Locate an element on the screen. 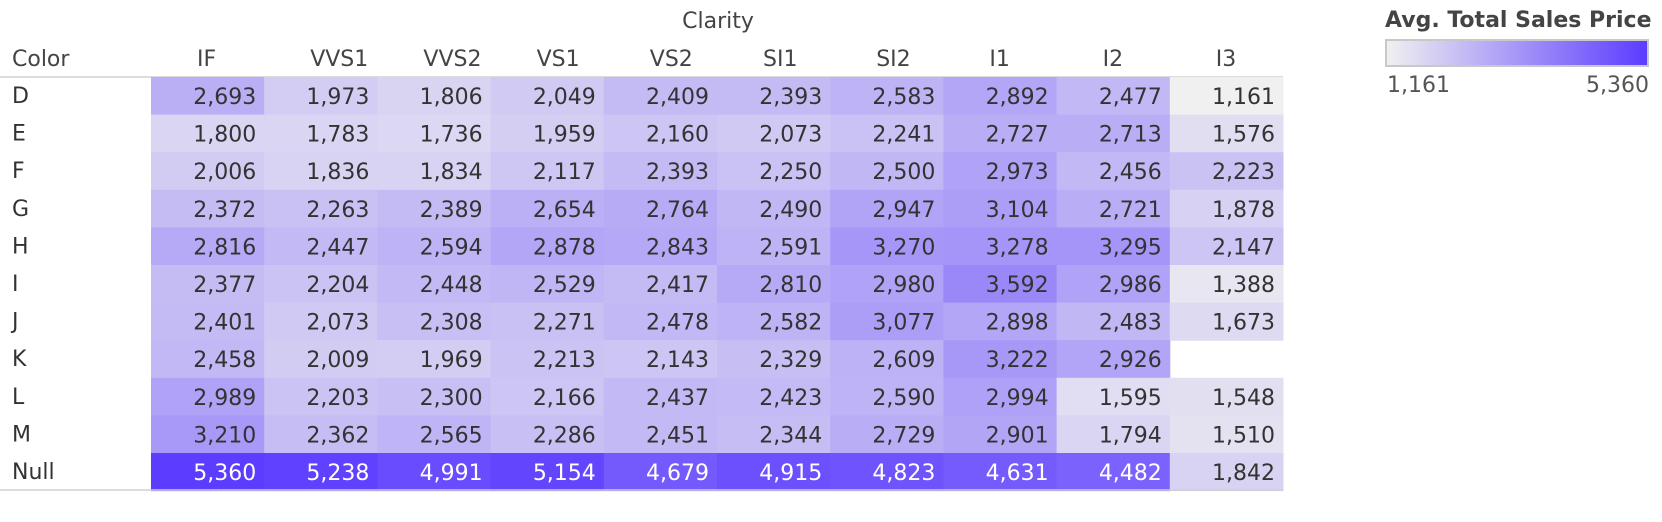  cell-value-label: 2,204 is located at coordinates (337, 285).